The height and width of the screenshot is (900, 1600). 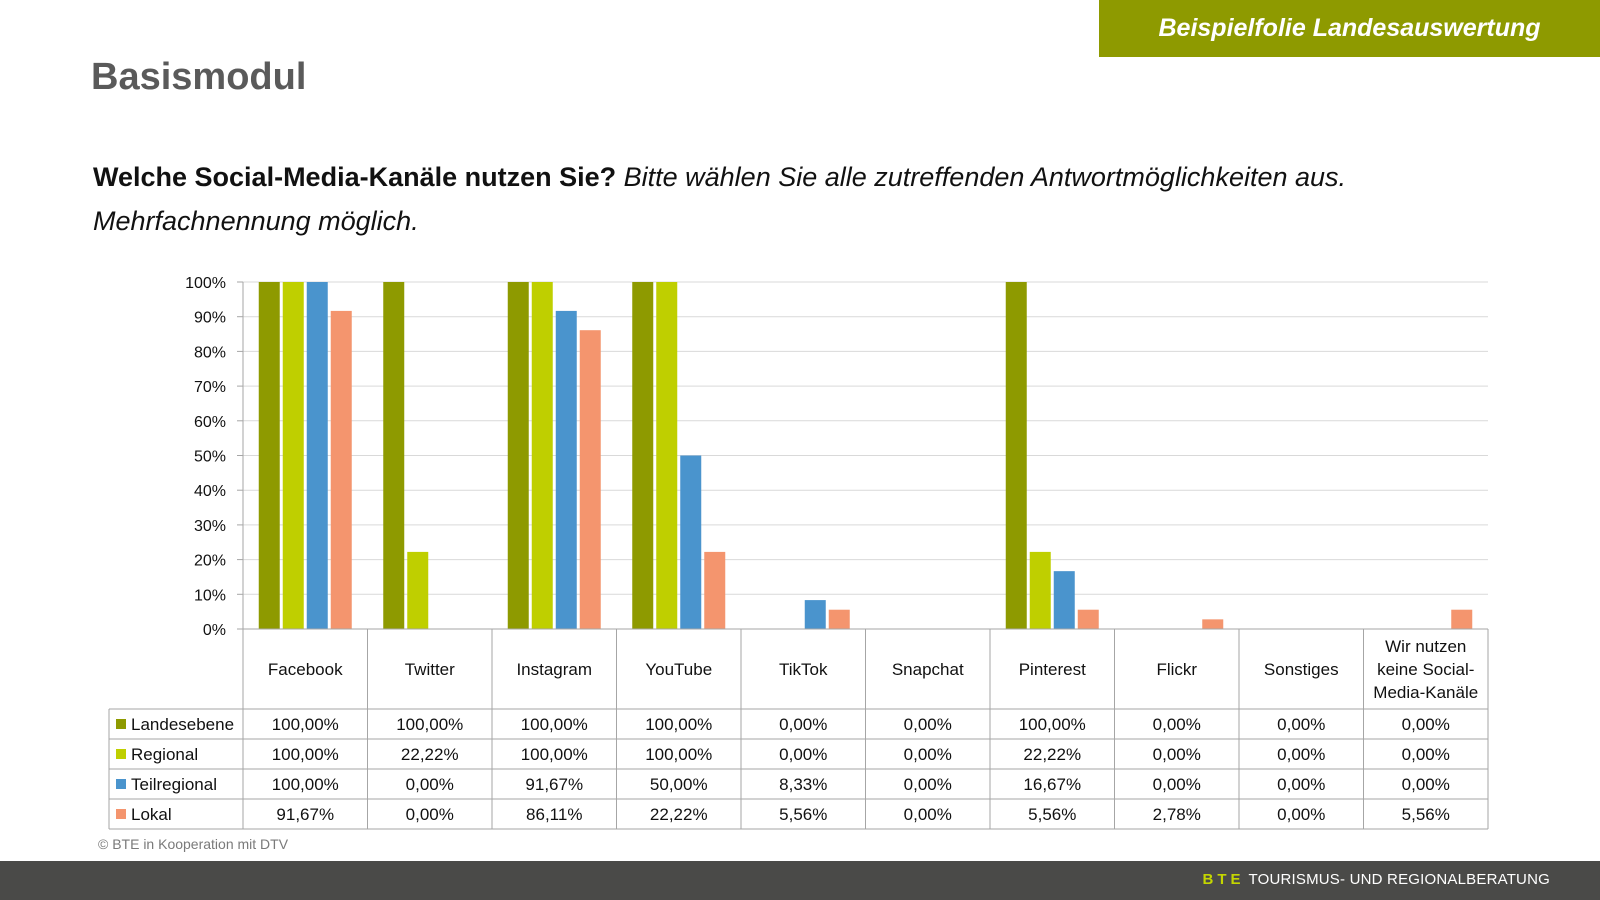 I want to click on question-bold: Welche Social-Media-Kanäle nutzen Sie?, so click(x=355, y=177).